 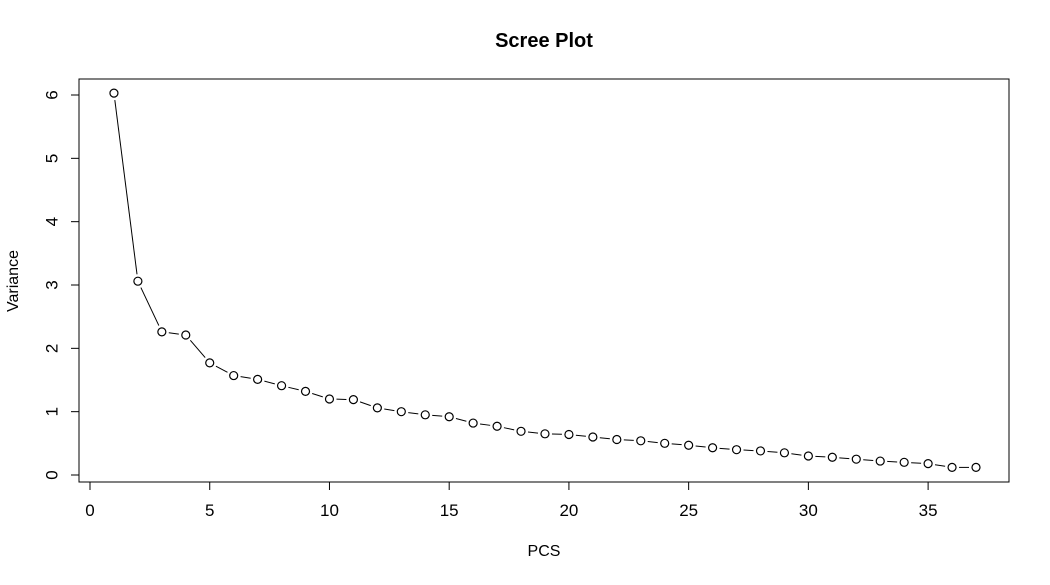 What do you see at coordinates (928, 510) in the screenshot?
I see `x-tick-label: 35` at bounding box center [928, 510].